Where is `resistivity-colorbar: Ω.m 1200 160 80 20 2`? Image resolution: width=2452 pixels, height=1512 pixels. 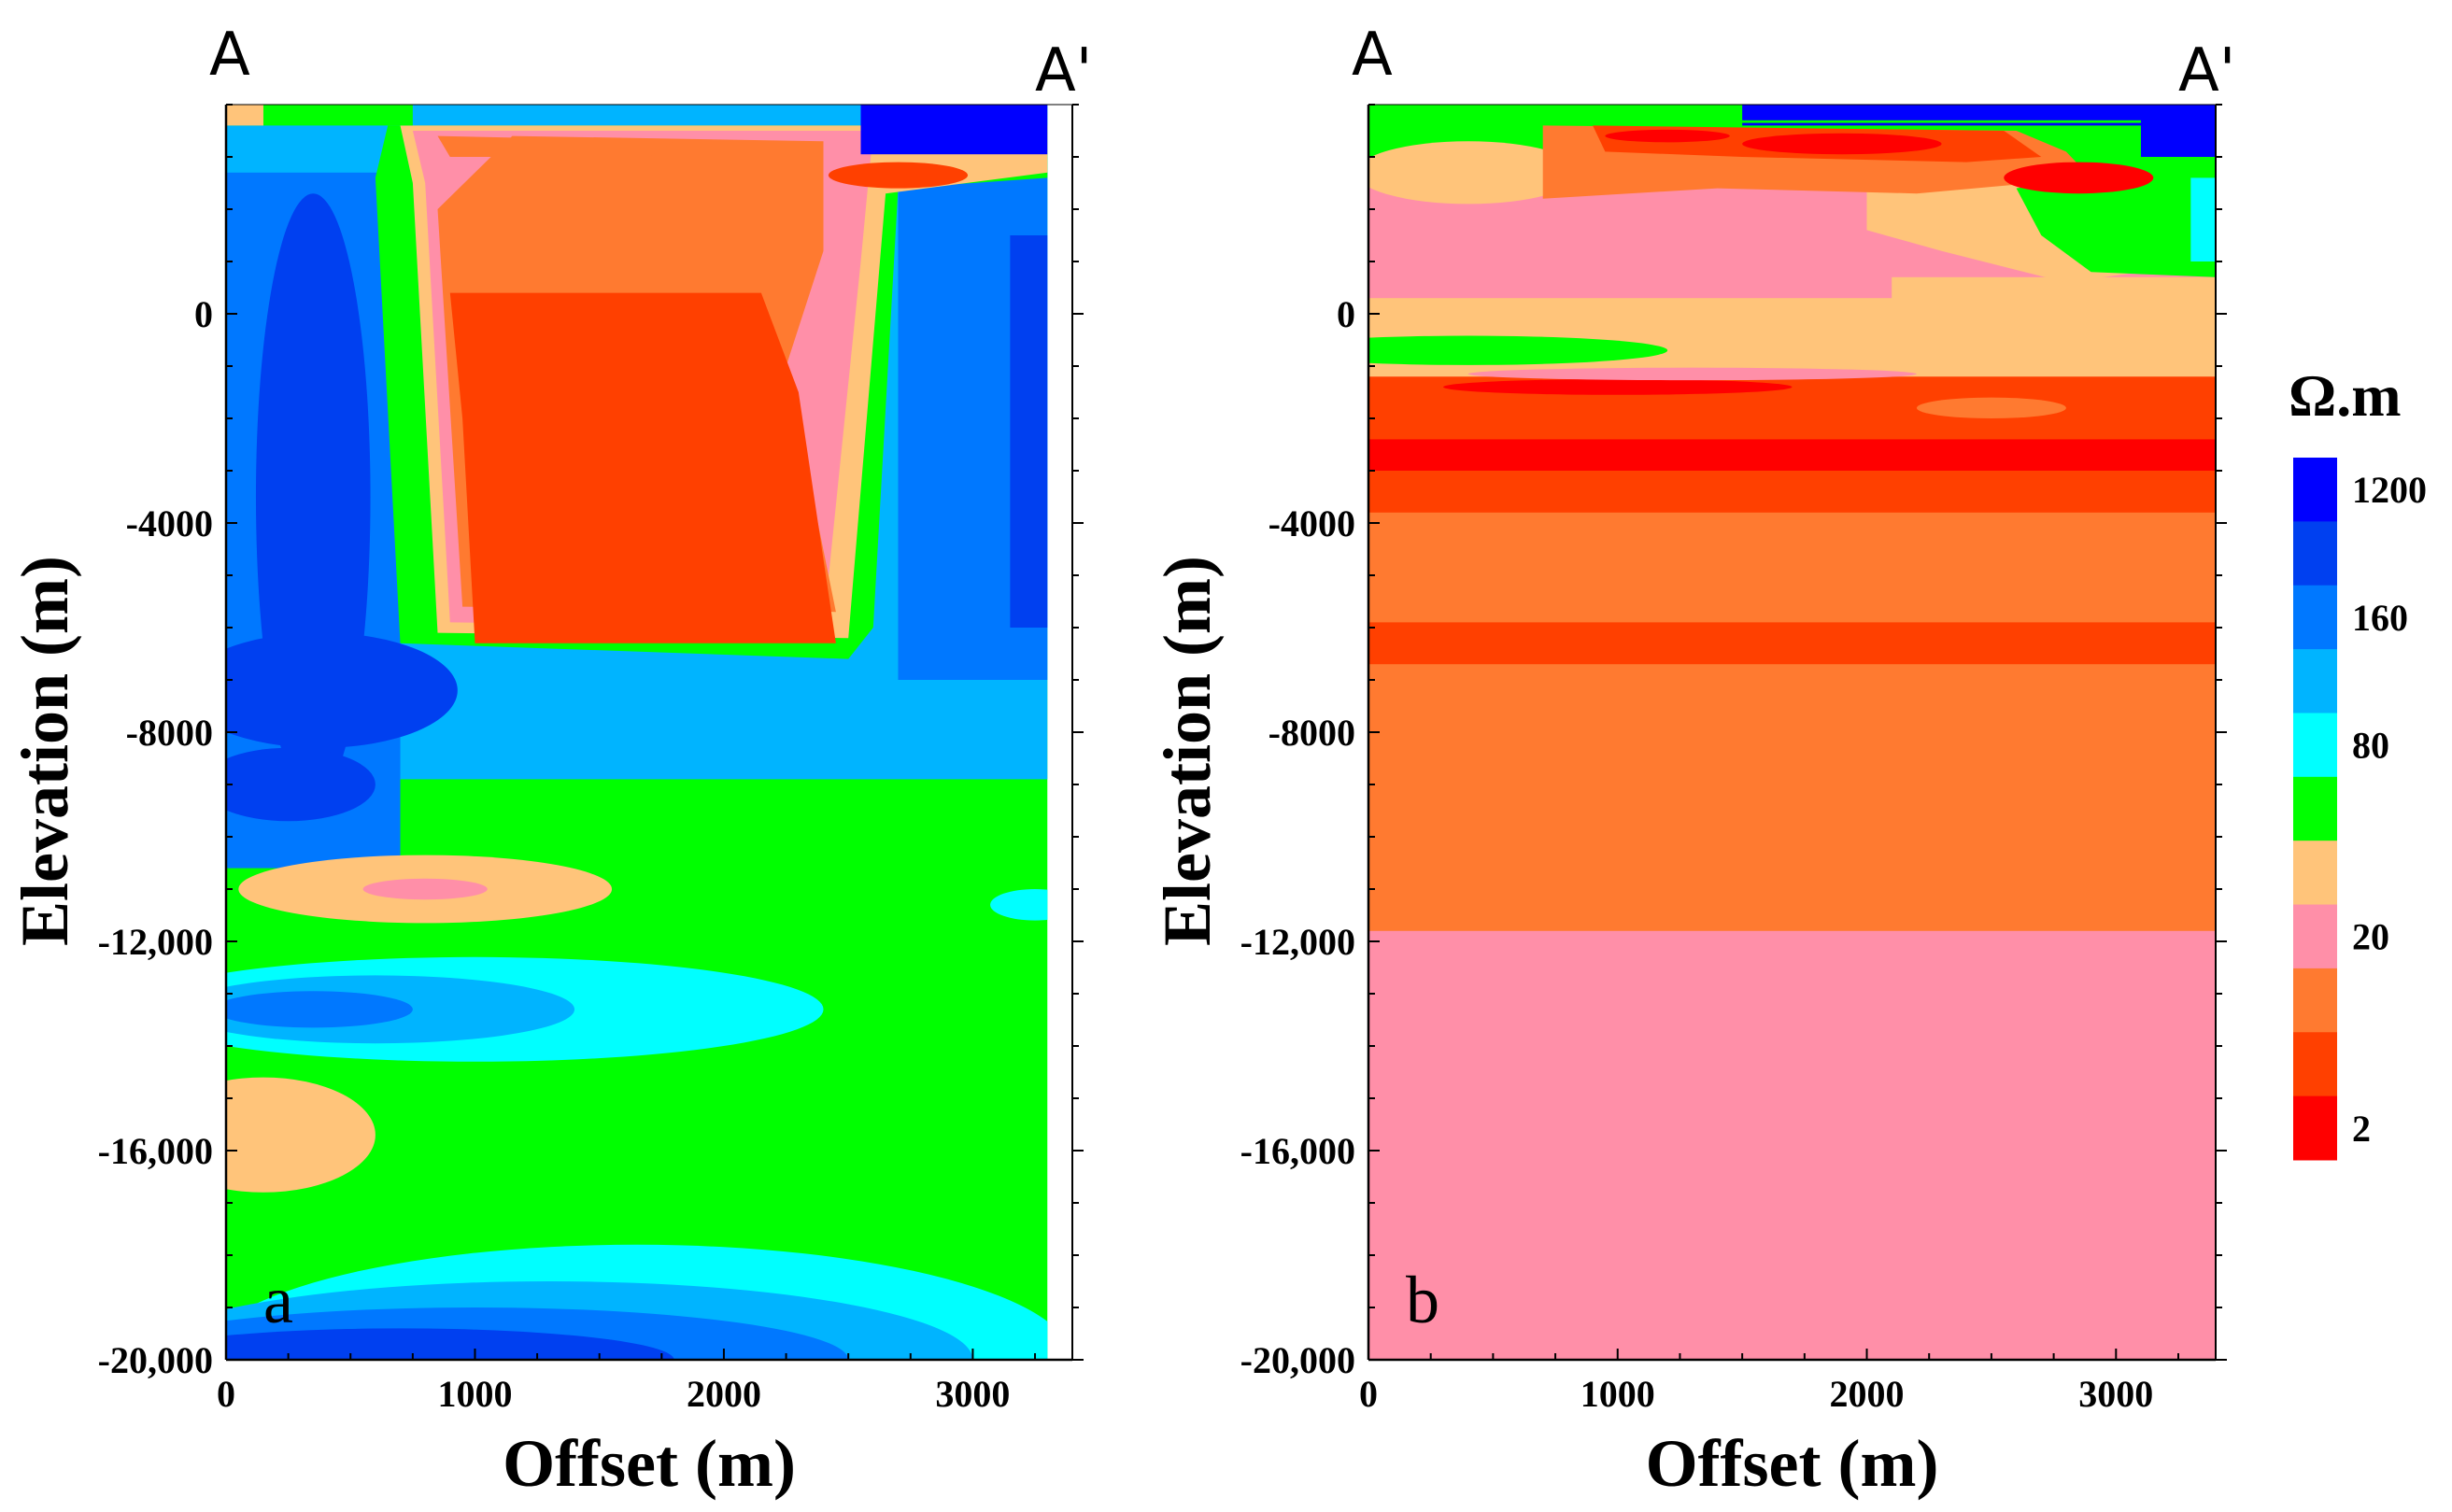 resistivity-colorbar: Ω.m 1200 160 80 20 2 is located at coordinates (2358, 761).